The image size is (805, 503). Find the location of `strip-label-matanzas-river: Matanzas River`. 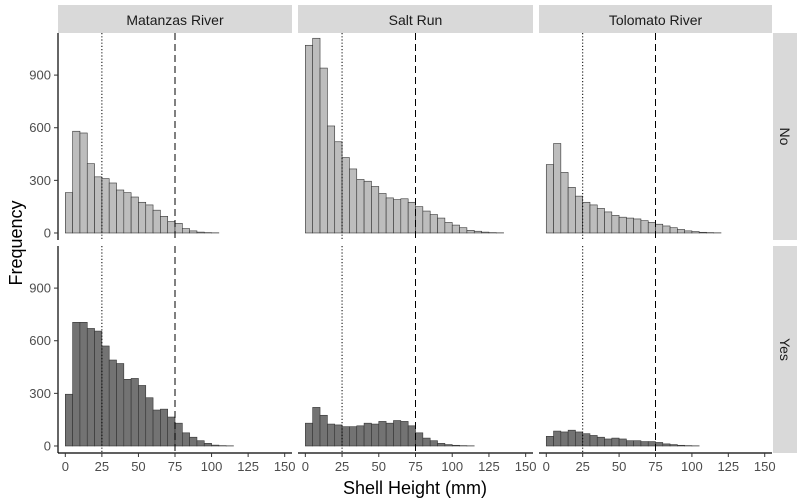

strip-label-matanzas-river: Matanzas River is located at coordinates (175, 20).